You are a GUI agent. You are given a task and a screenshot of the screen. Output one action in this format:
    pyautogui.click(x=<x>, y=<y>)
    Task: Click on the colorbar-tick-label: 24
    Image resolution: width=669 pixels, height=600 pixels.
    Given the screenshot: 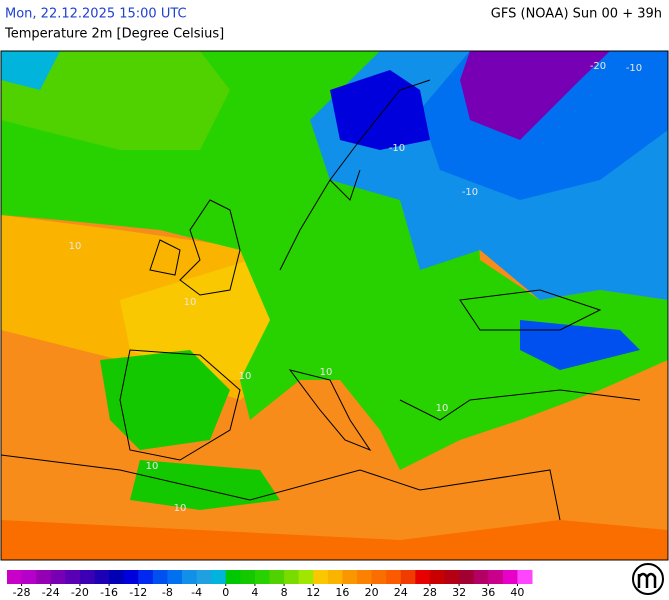 What is the action you would take?
    pyautogui.click(x=401, y=592)
    